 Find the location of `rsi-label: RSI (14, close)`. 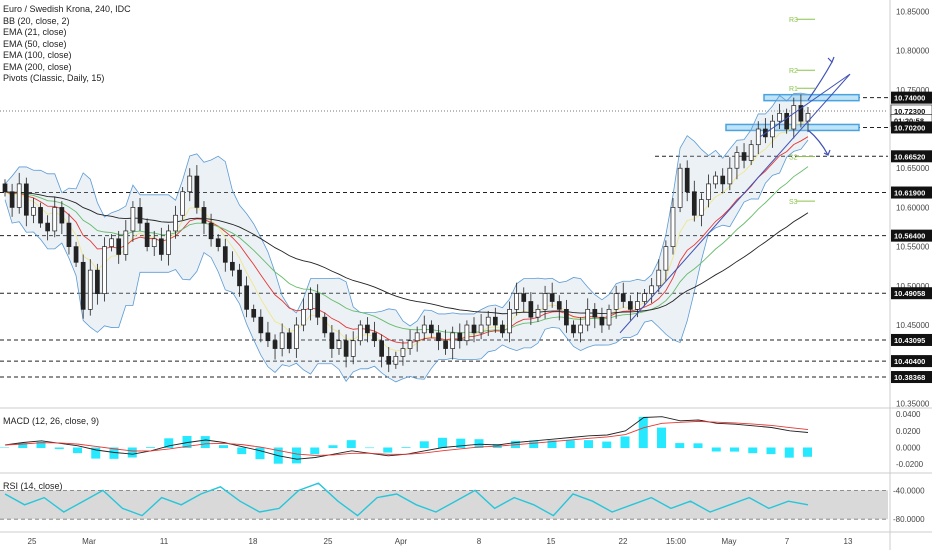

rsi-label: RSI (14, close) is located at coordinates (33, 486).